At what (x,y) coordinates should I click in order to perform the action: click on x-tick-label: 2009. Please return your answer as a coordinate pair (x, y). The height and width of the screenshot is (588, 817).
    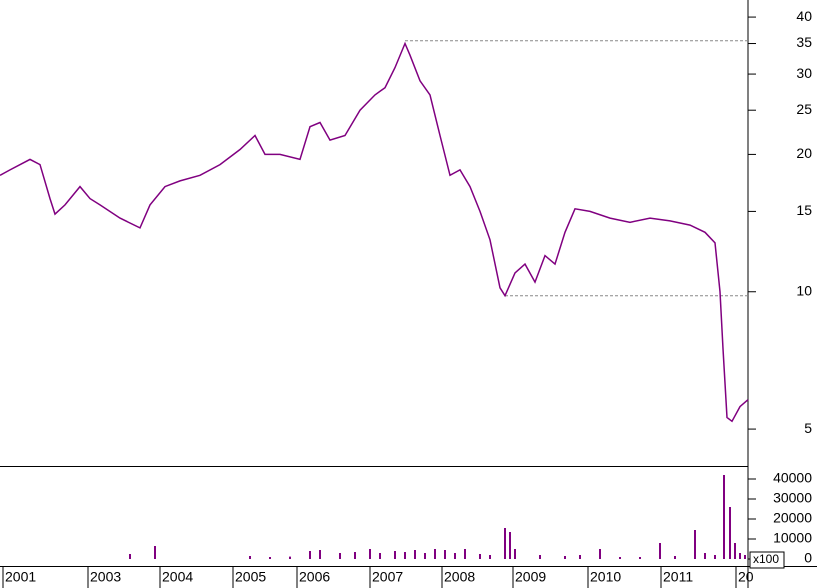
    Looking at the image, I should click on (530, 577).